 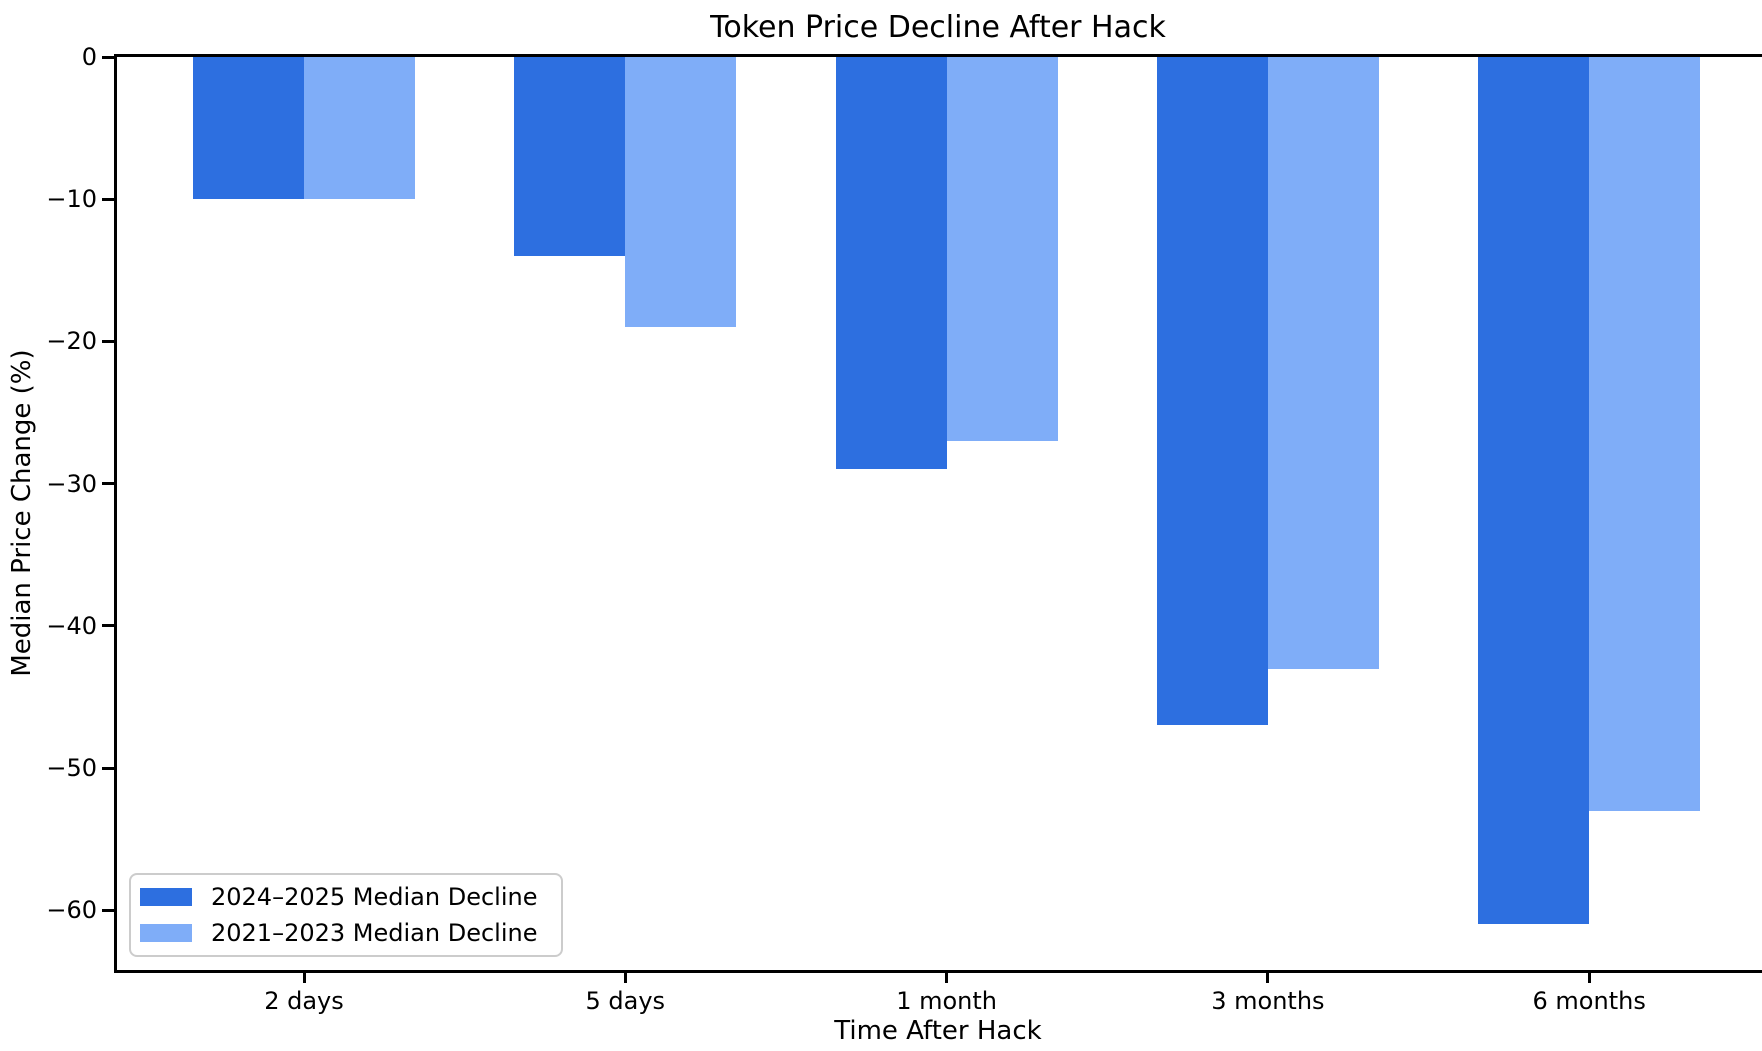 What do you see at coordinates (1534, 490) in the screenshot?
I see `bar-6-months-series0` at bounding box center [1534, 490].